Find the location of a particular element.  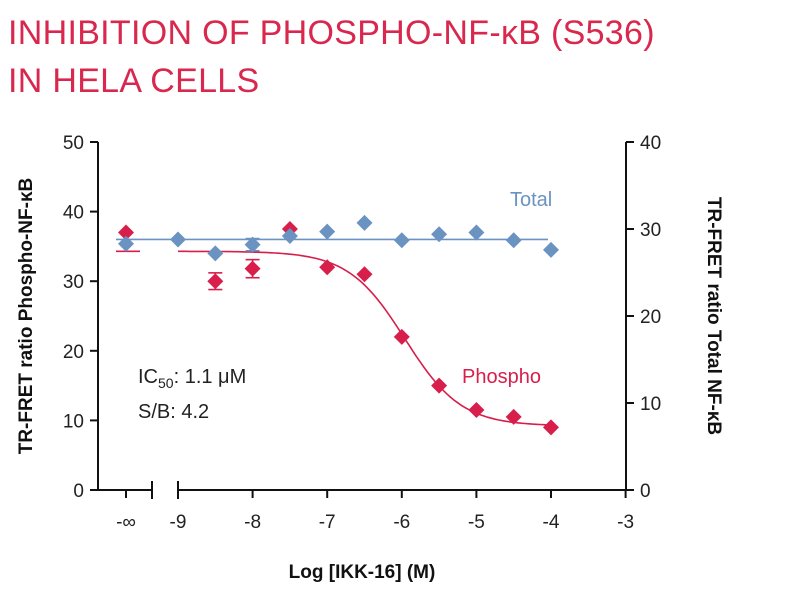

y-right-tick-label: 20 is located at coordinates (650, 317).